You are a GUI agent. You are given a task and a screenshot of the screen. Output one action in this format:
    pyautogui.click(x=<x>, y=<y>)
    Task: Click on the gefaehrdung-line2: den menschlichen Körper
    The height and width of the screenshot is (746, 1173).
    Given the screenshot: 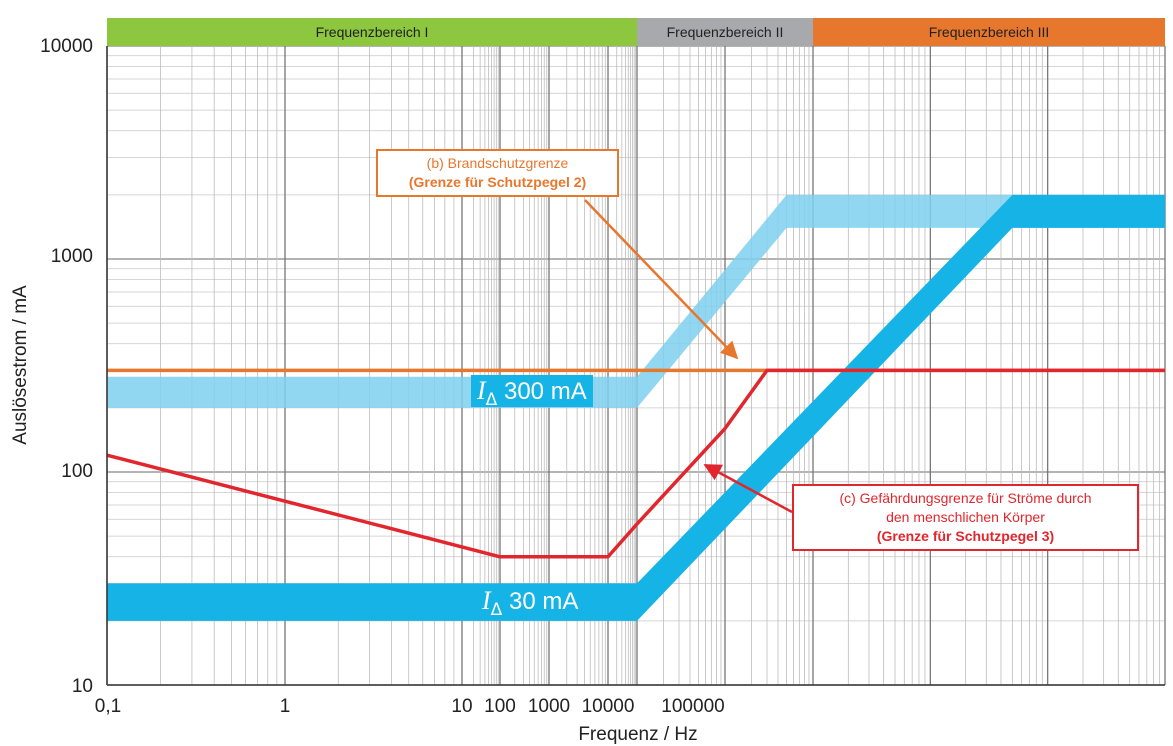 What is the action you would take?
    pyautogui.click(x=965, y=517)
    